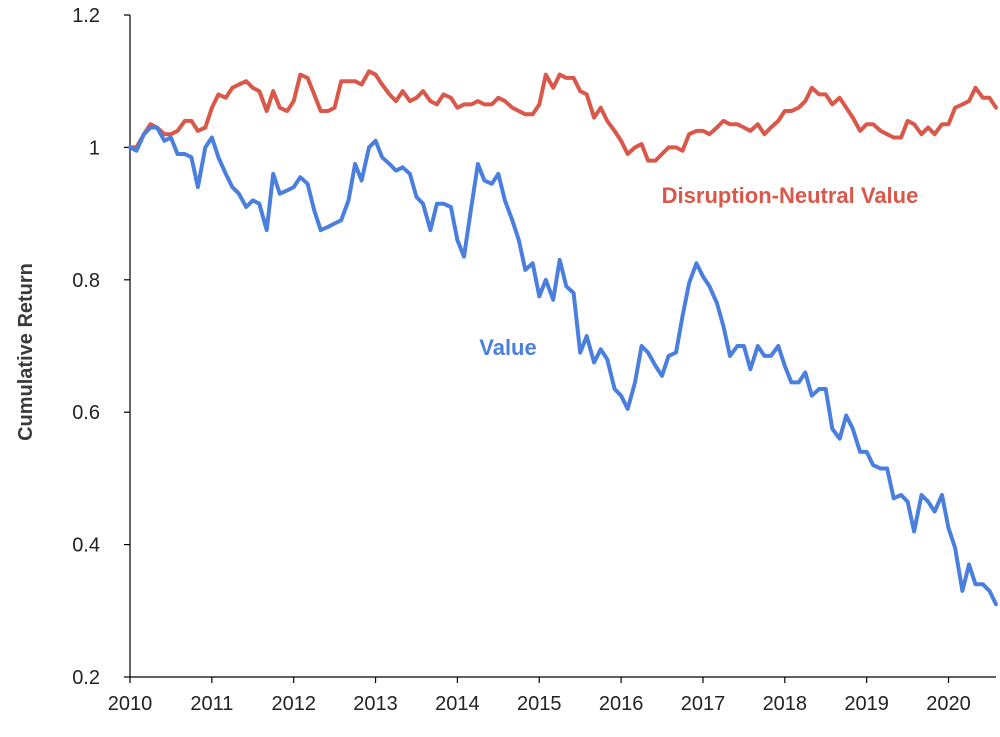  Describe the element at coordinates (293, 704) in the screenshot. I see `x-tick-label: 2012` at that location.